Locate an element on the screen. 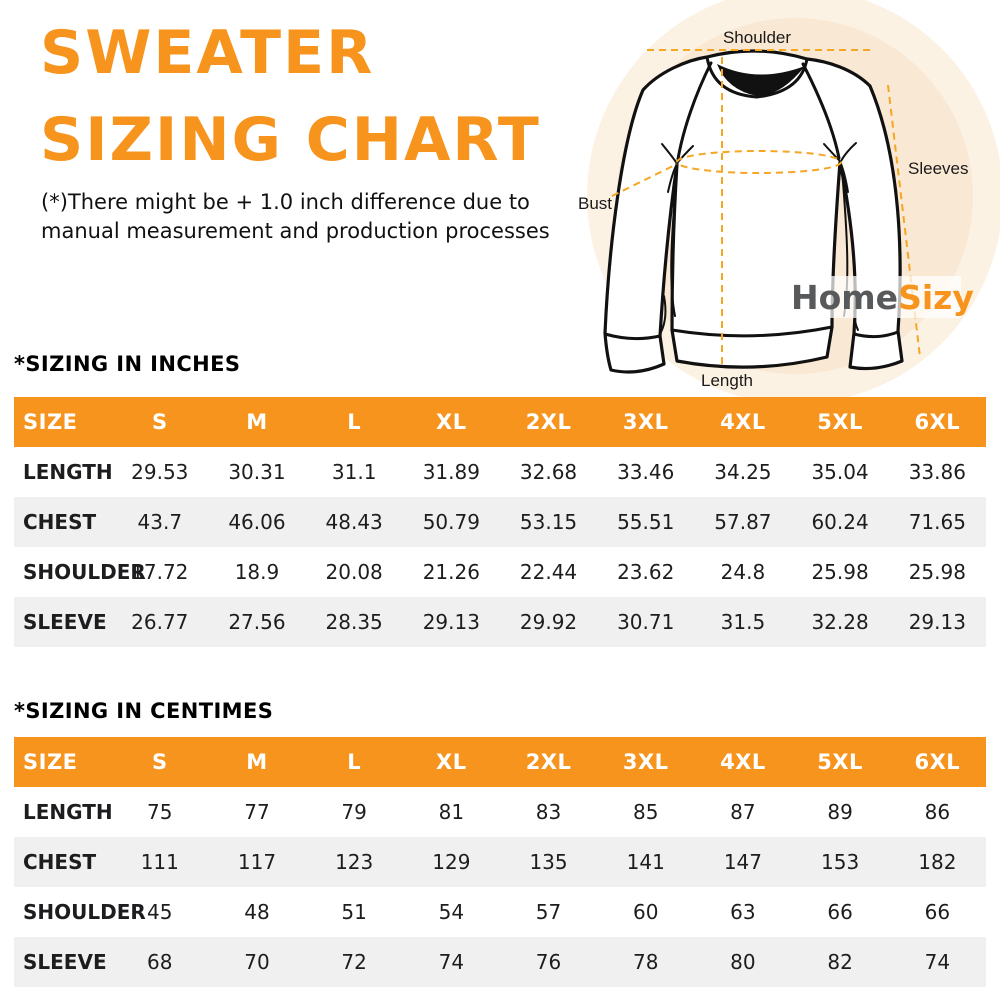 The height and width of the screenshot is (1000, 1000). size-value-cell: 129 is located at coordinates (451, 862).